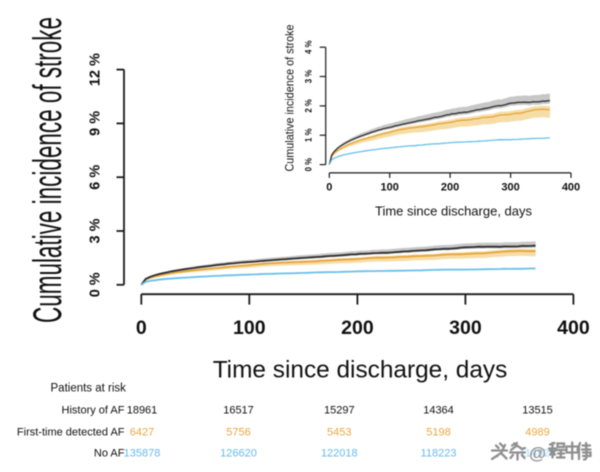  What do you see at coordinates (309, 135) in the screenshot?
I see `svg-text: 1 %` at bounding box center [309, 135].